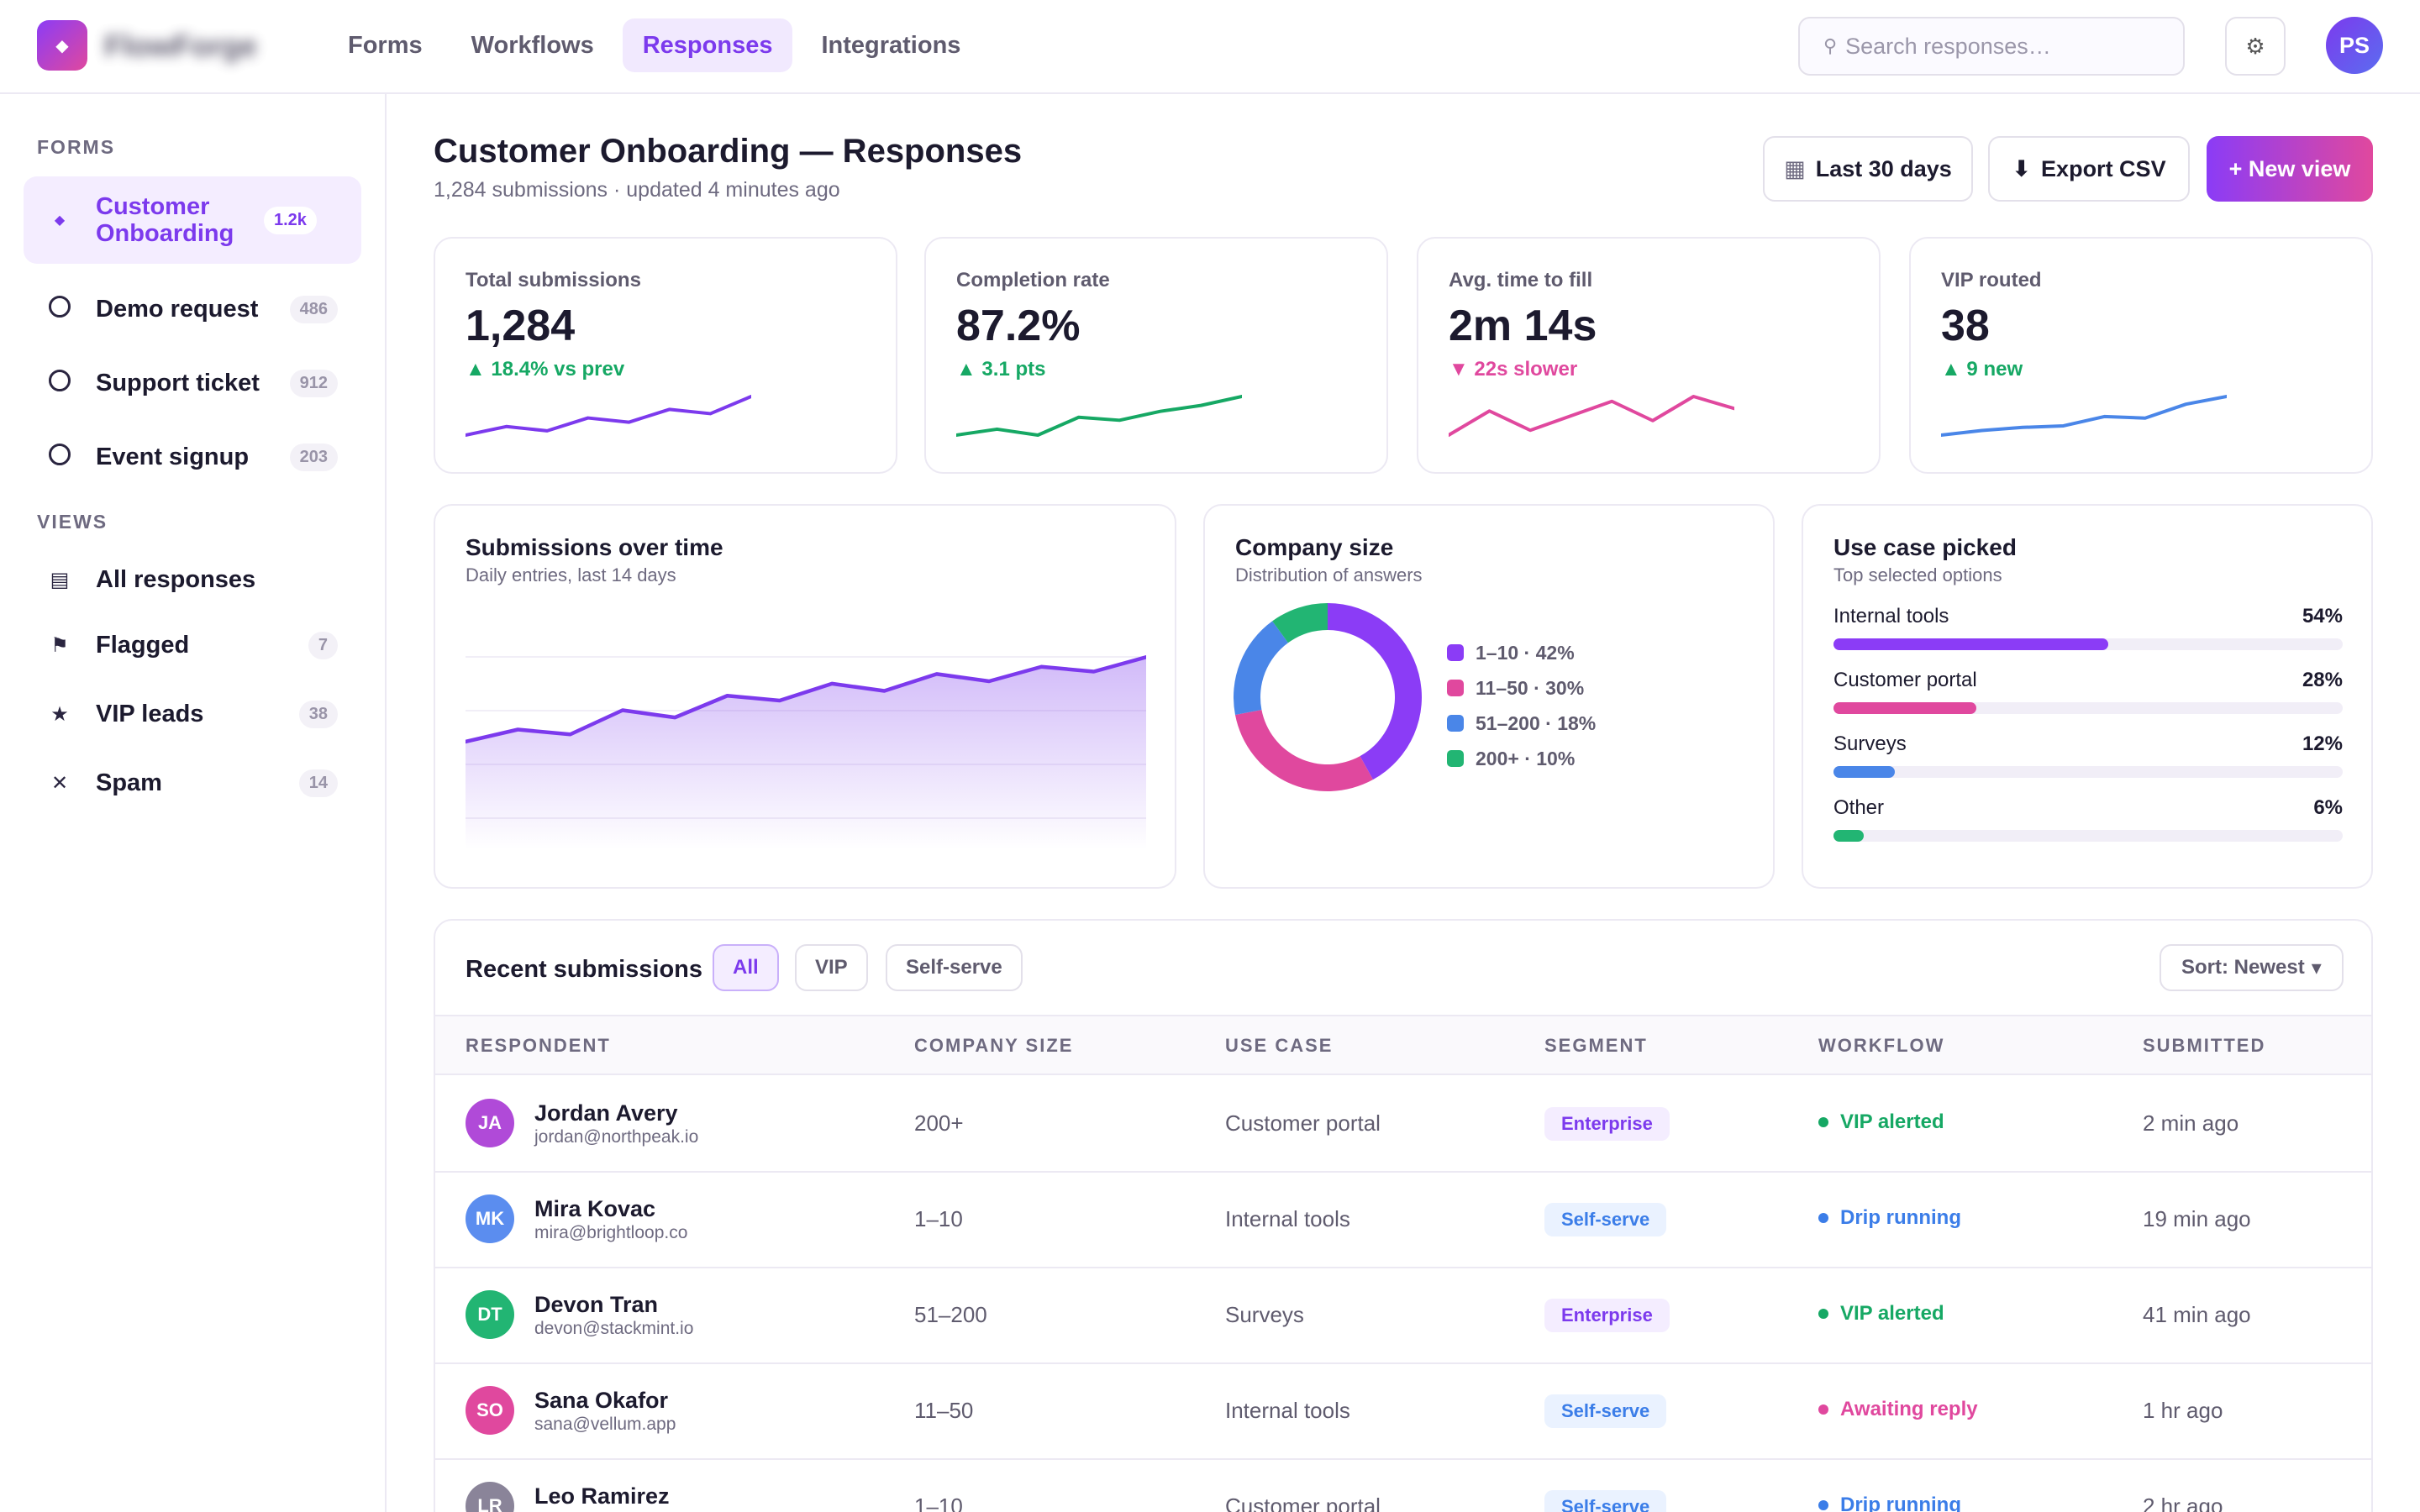  Describe the element at coordinates (1596, 1045) in the screenshot. I see `column-header: SEGMENT` at that location.